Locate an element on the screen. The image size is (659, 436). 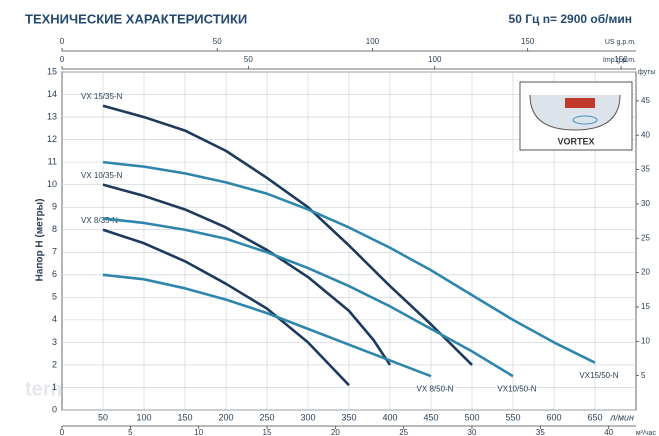
y-tick-label: 14 is located at coordinates (52, 94).